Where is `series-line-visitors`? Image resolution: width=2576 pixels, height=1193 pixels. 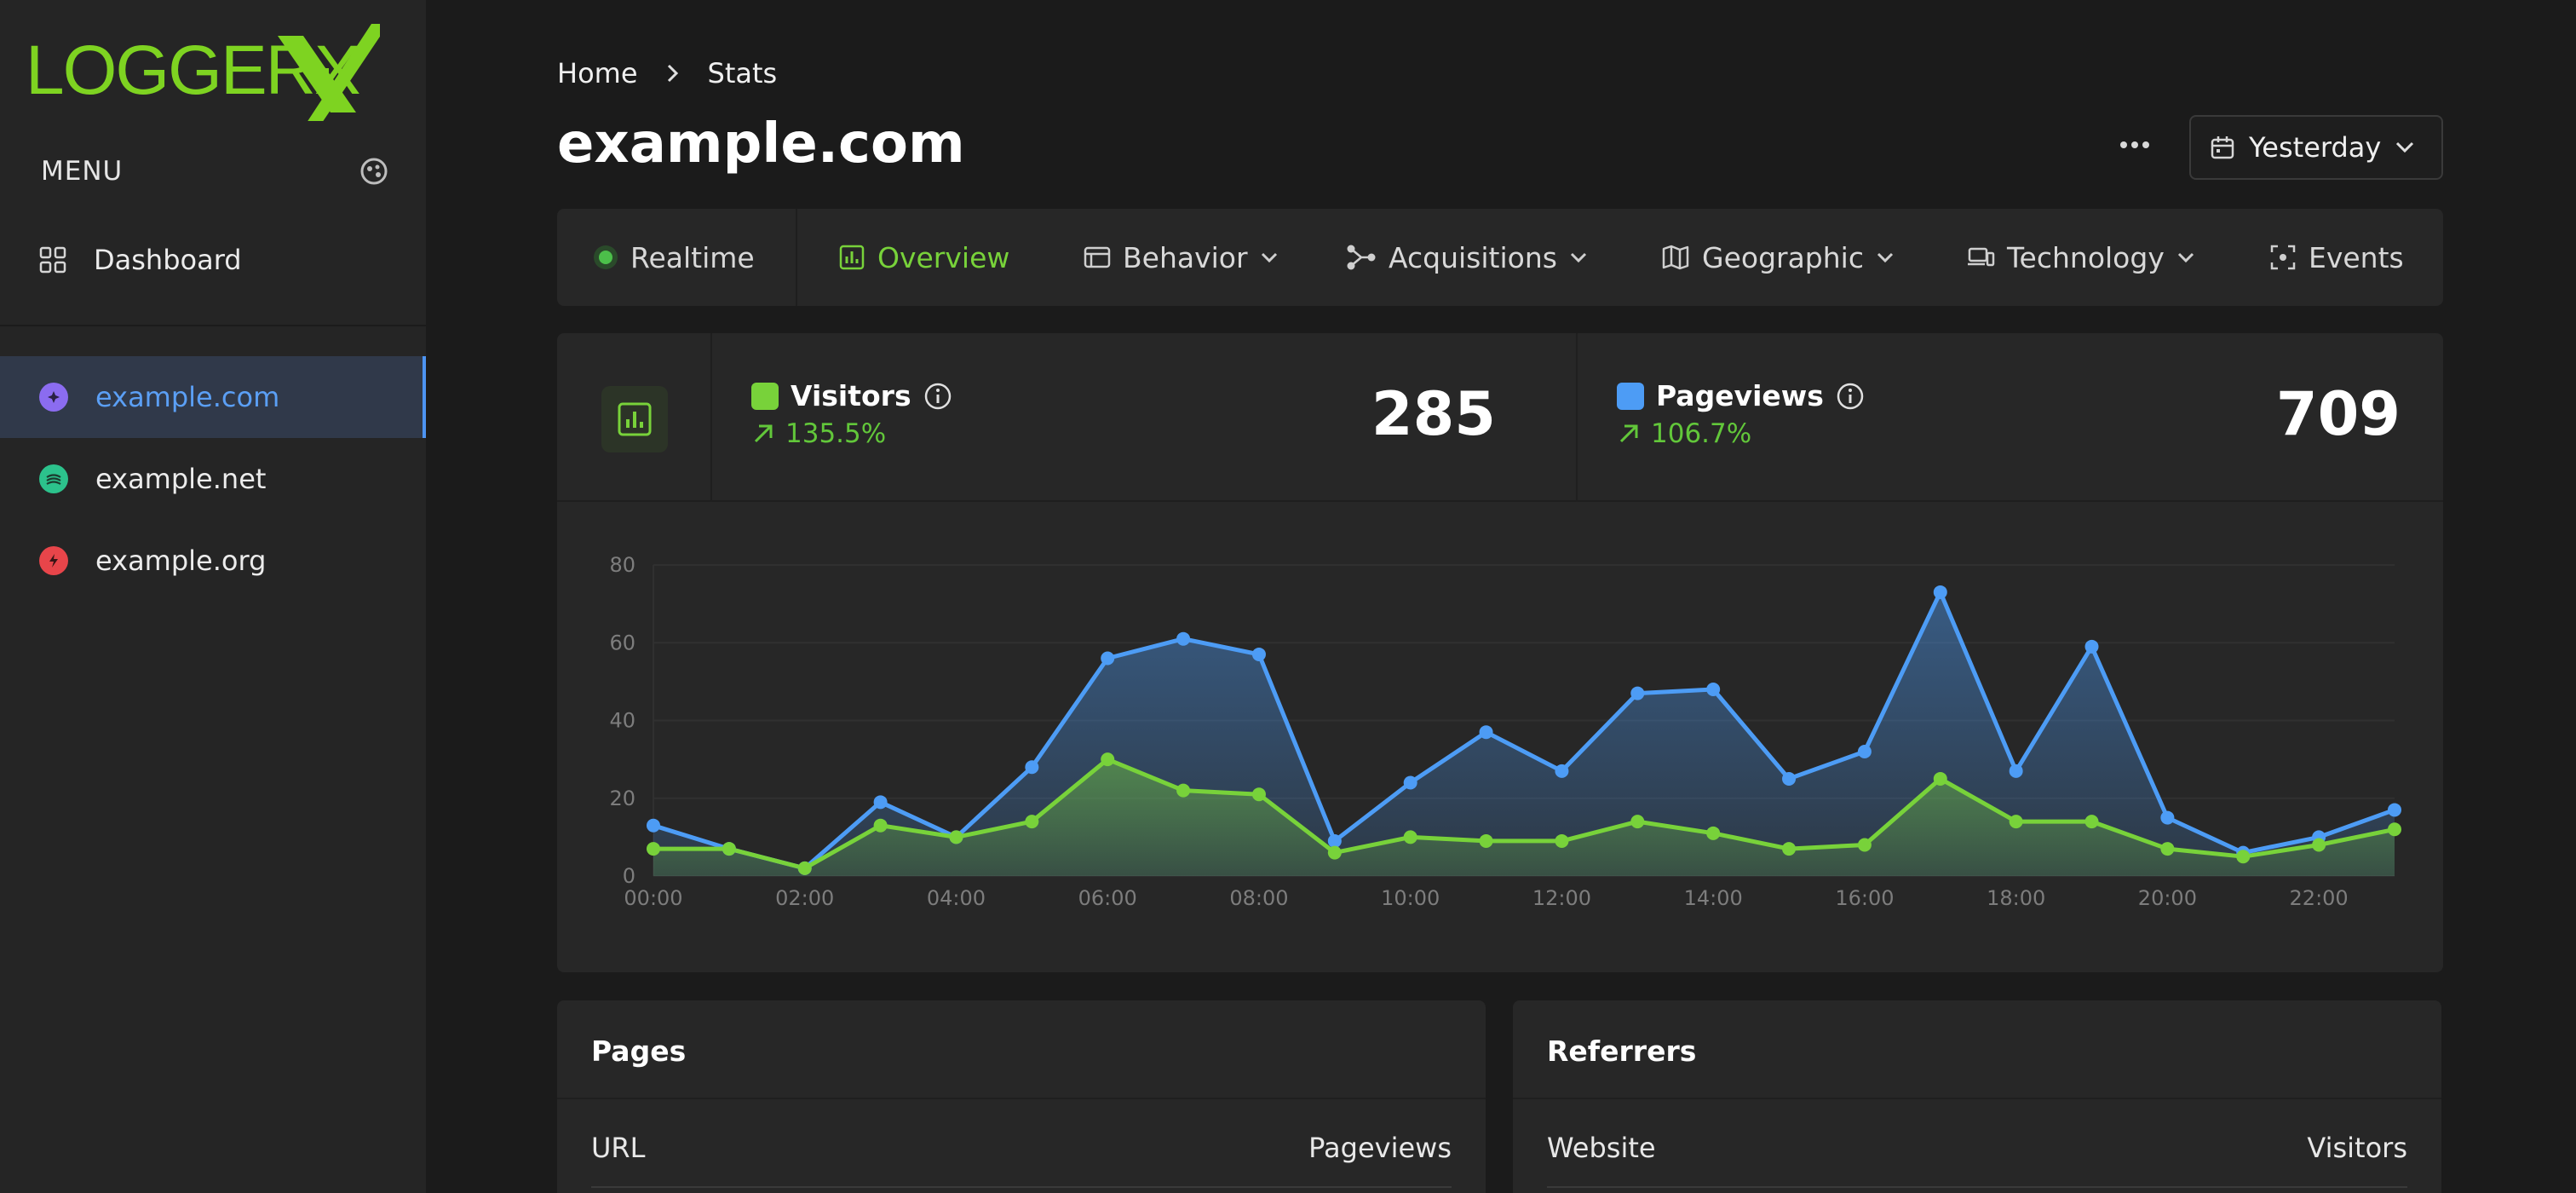 series-line-visitors is located at coordinates (1524, 814).